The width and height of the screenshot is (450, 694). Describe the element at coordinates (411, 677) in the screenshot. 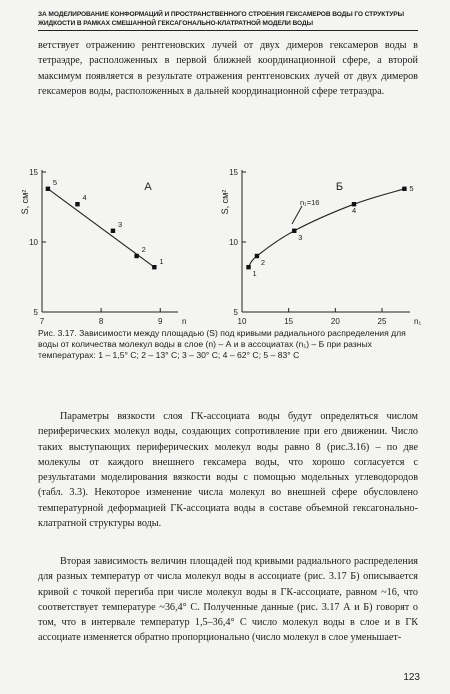

I see `page-number: 123` at that location.